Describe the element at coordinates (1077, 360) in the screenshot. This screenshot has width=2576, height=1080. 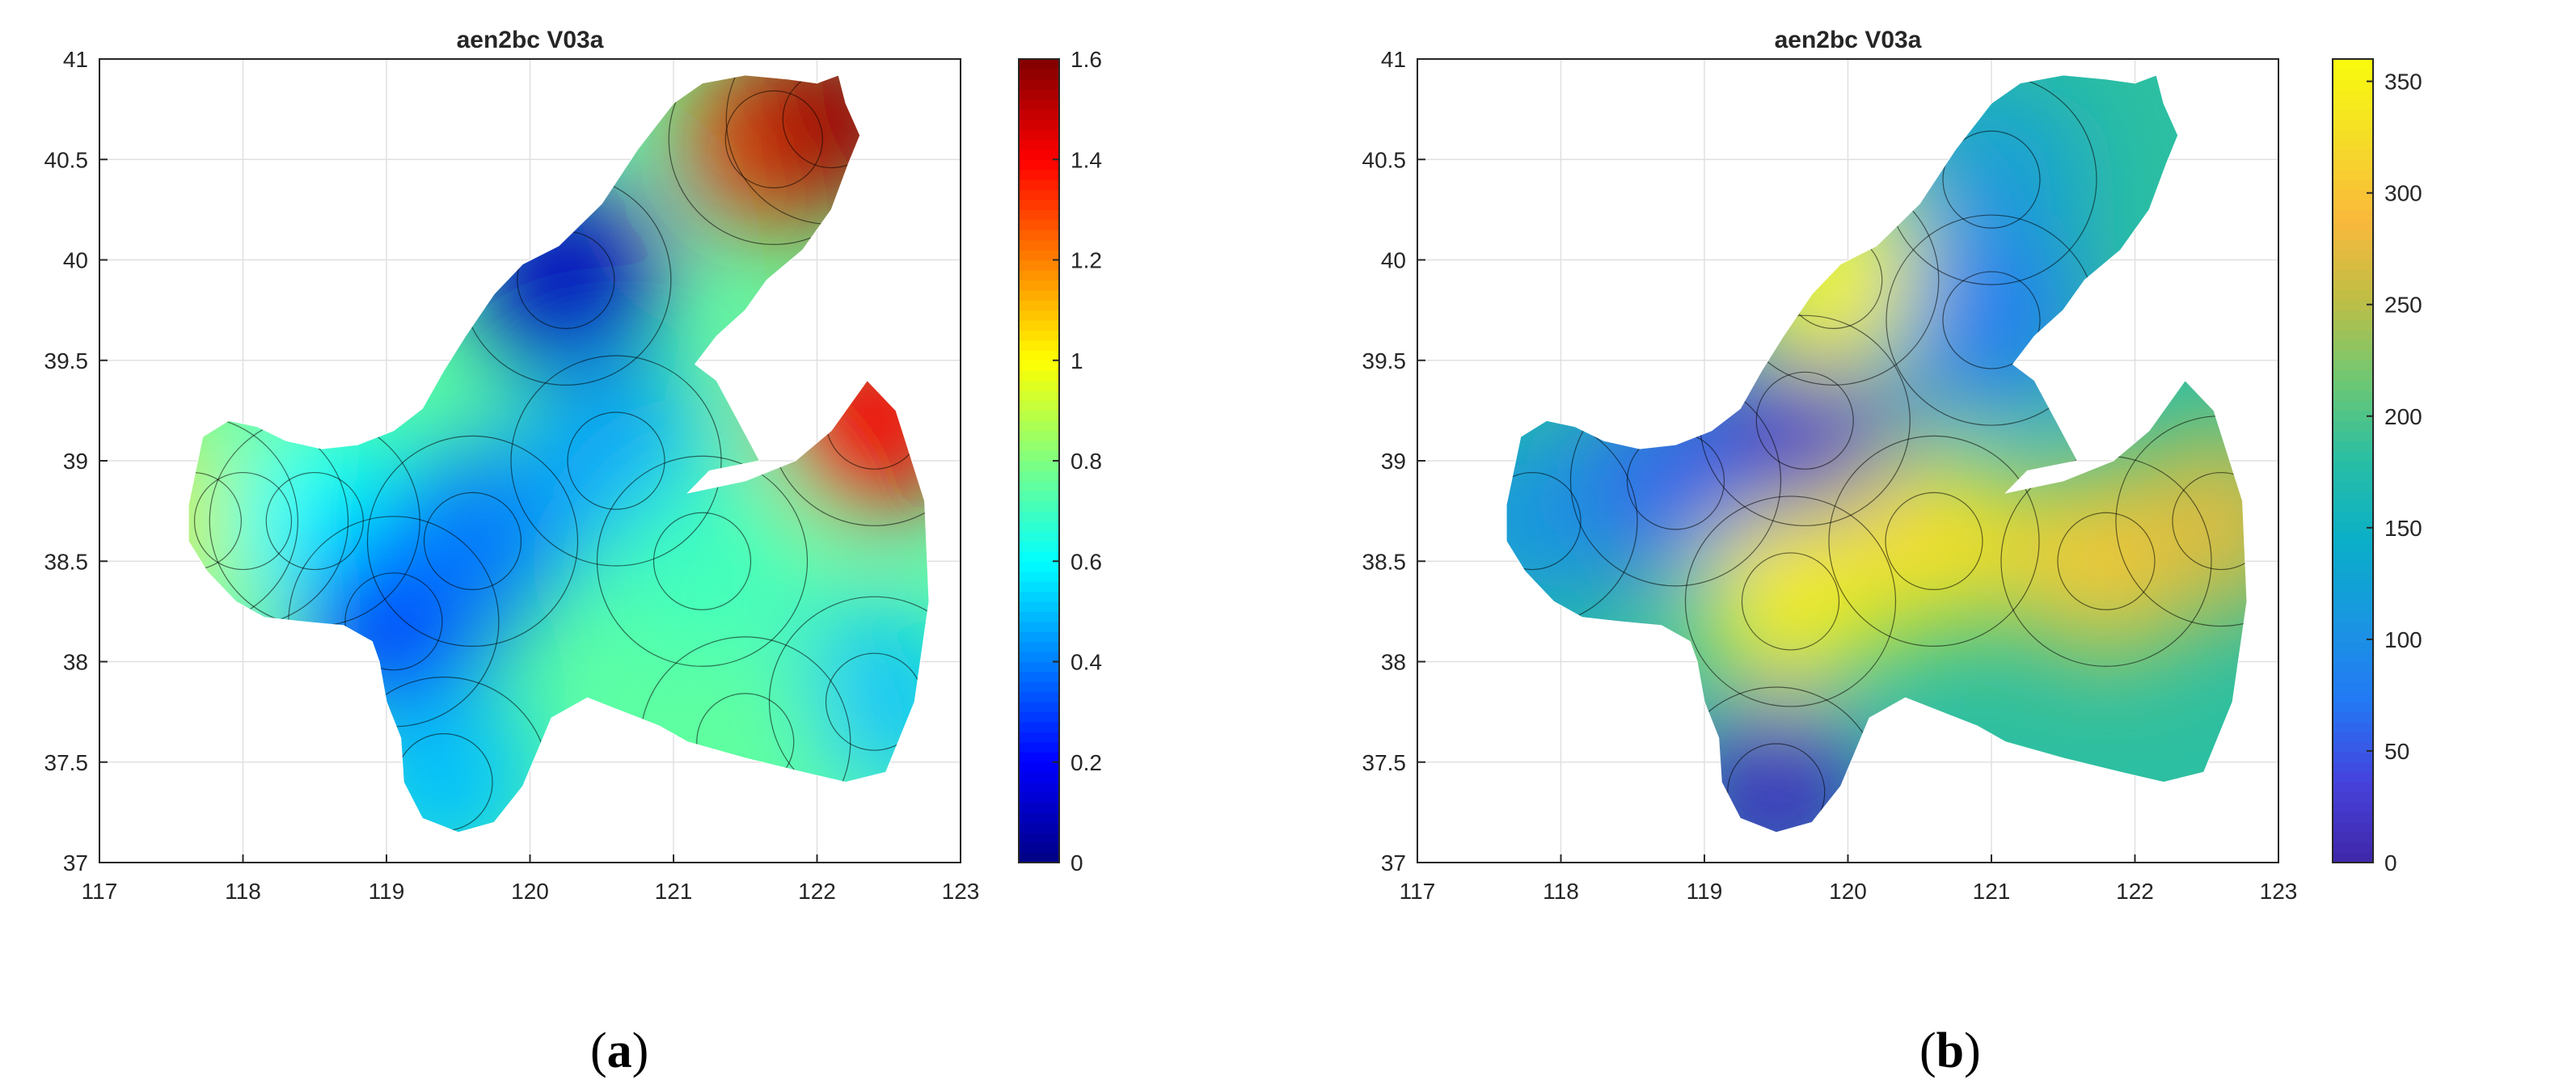
I see `colorbar-tick-label: 1` at that location.